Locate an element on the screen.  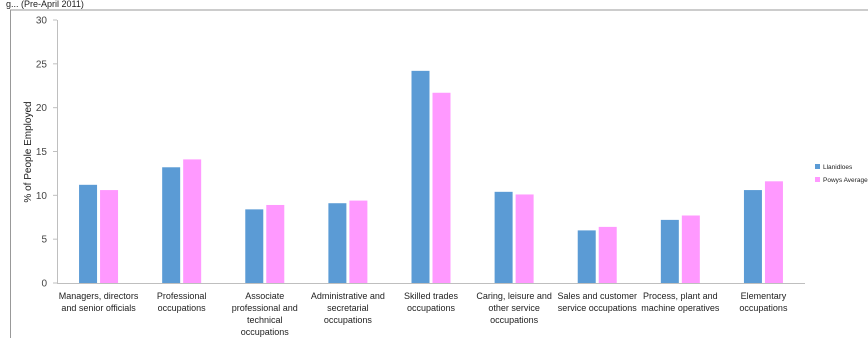
x-tick-label: Sales and customer service occupations is located at coordinates (597, 302).